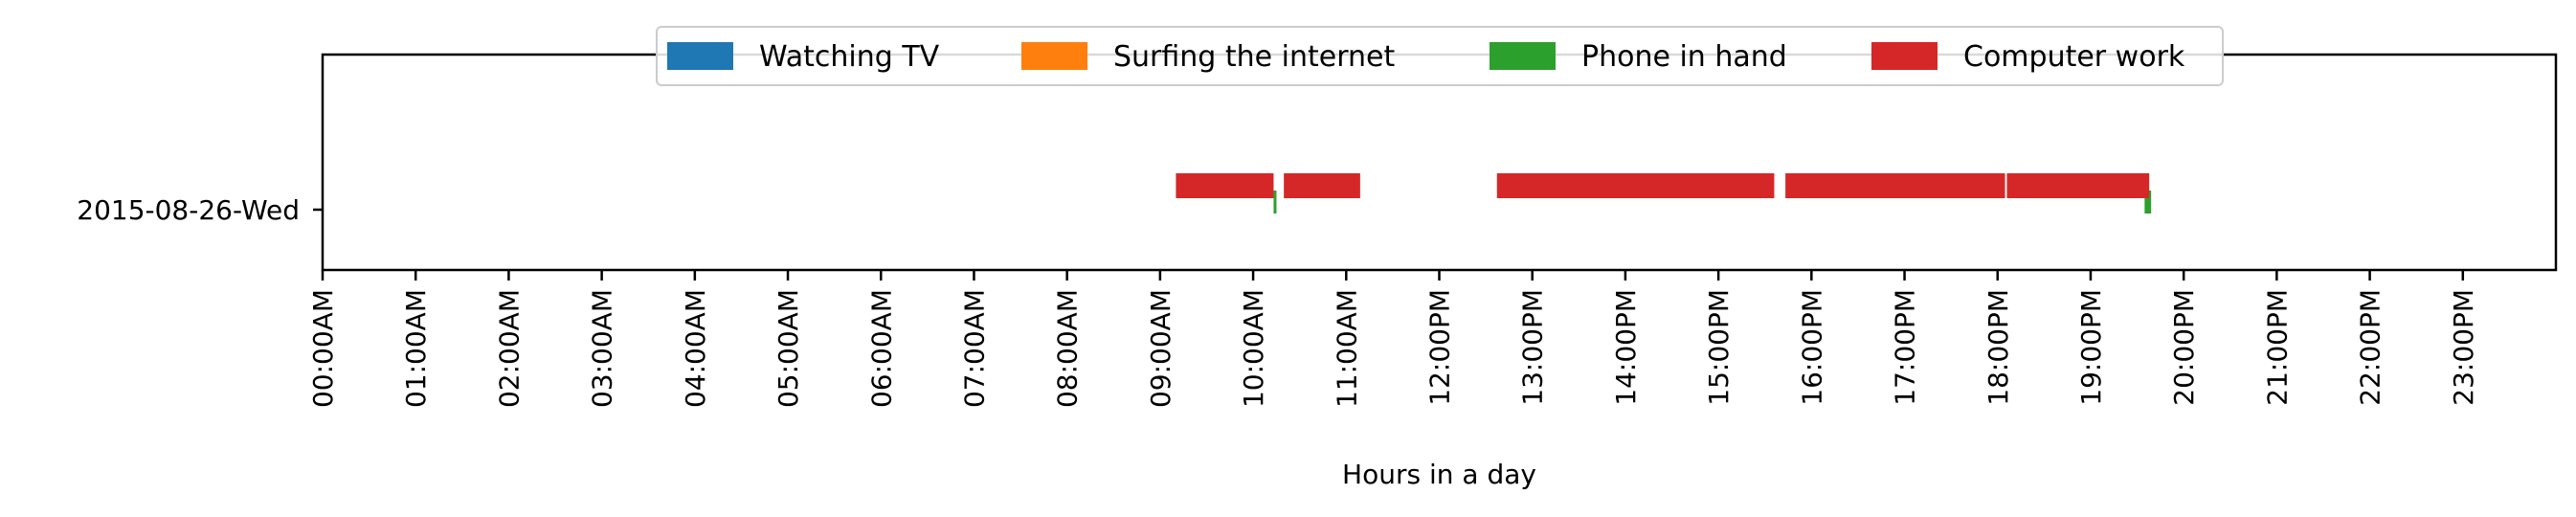  I want to click on x-tick-label: 05:00AM, so click(789, 348).